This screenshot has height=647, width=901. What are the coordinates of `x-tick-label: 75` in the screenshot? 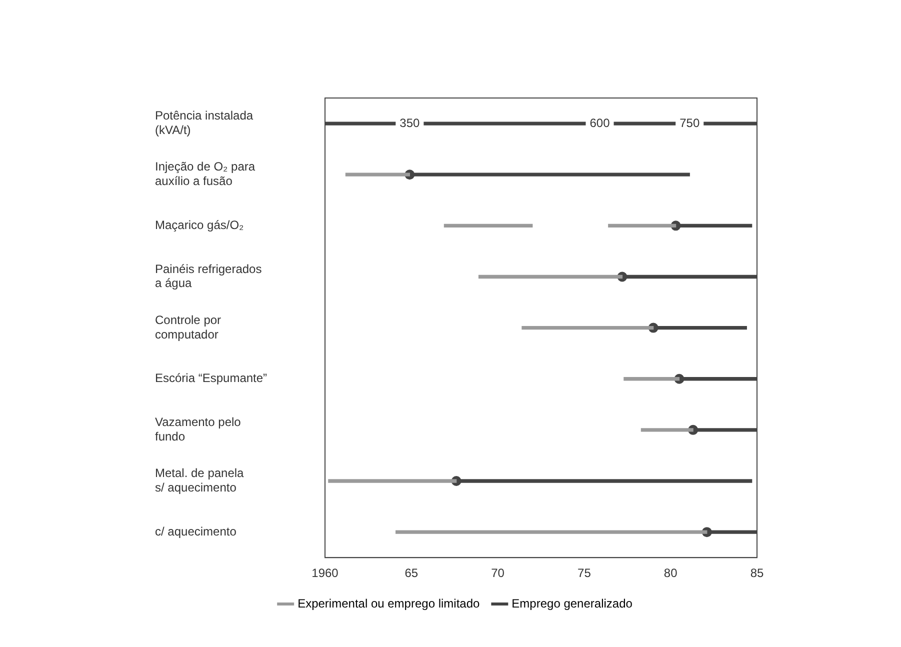 It's located at (585, 573).